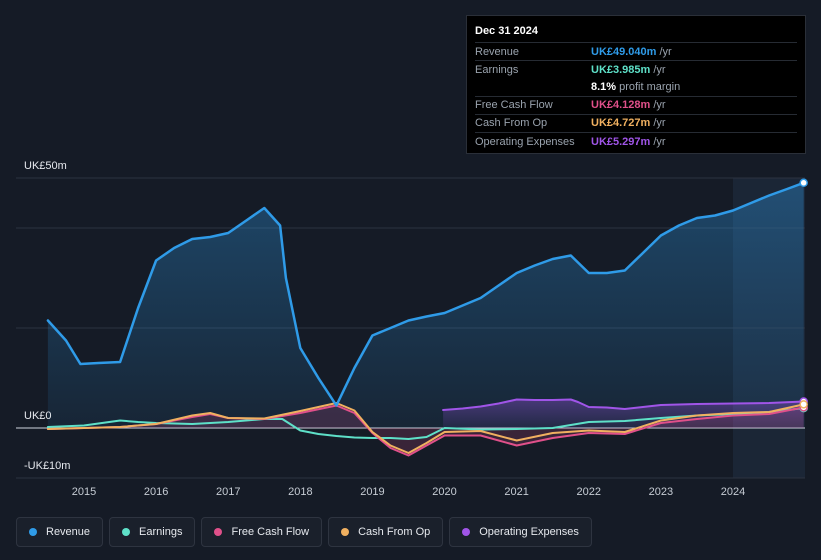 The image size is (821, 560). Describe the element at coordinates (84, 492) in the screenshot. I see `x-tick-label: 2015` at that location.